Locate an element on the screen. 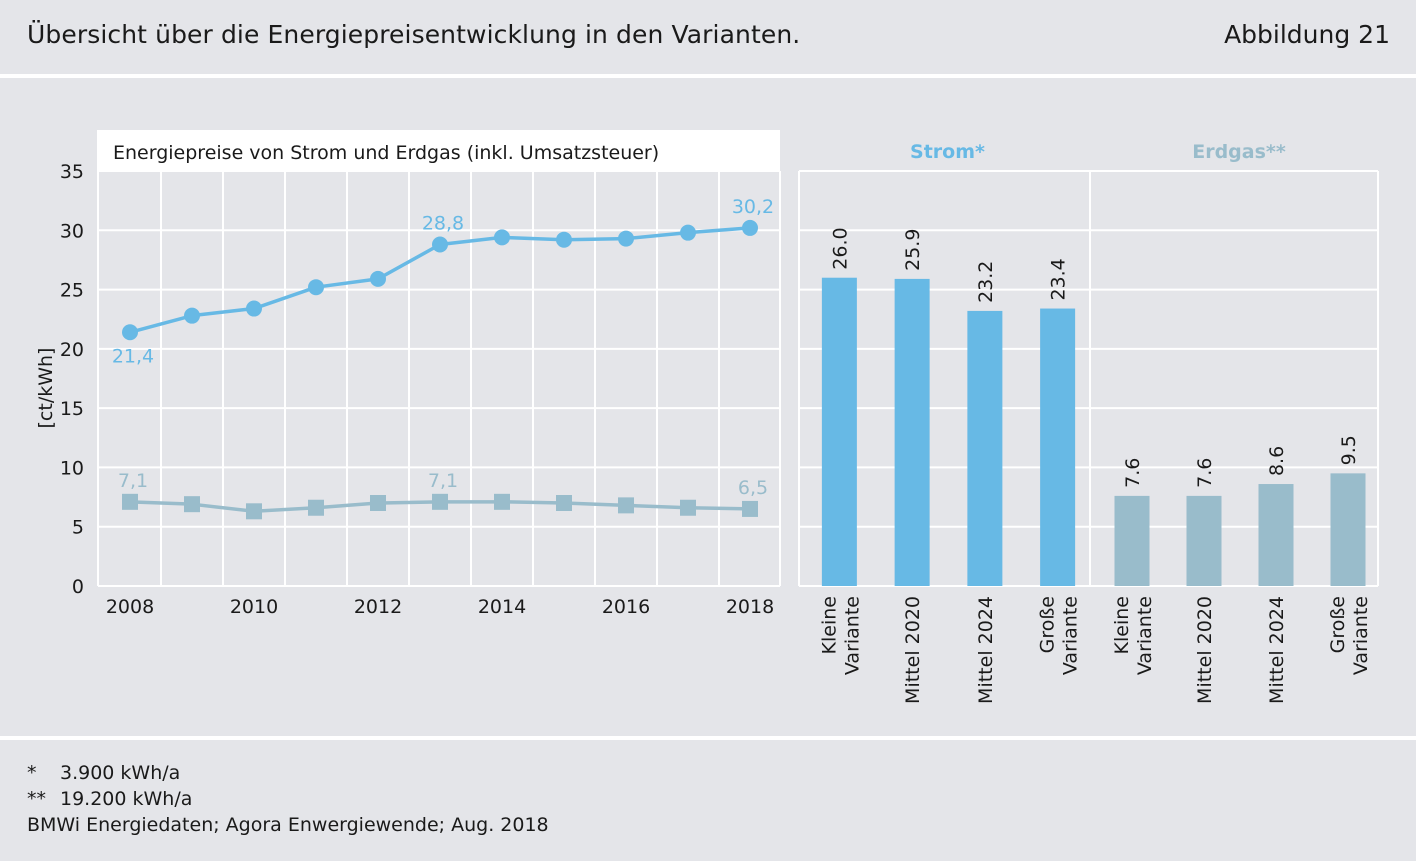 Image resolution: width=1416 pixels, height=861 pixels. x-tick-label: 2016 is located at coordinates (626, 607).